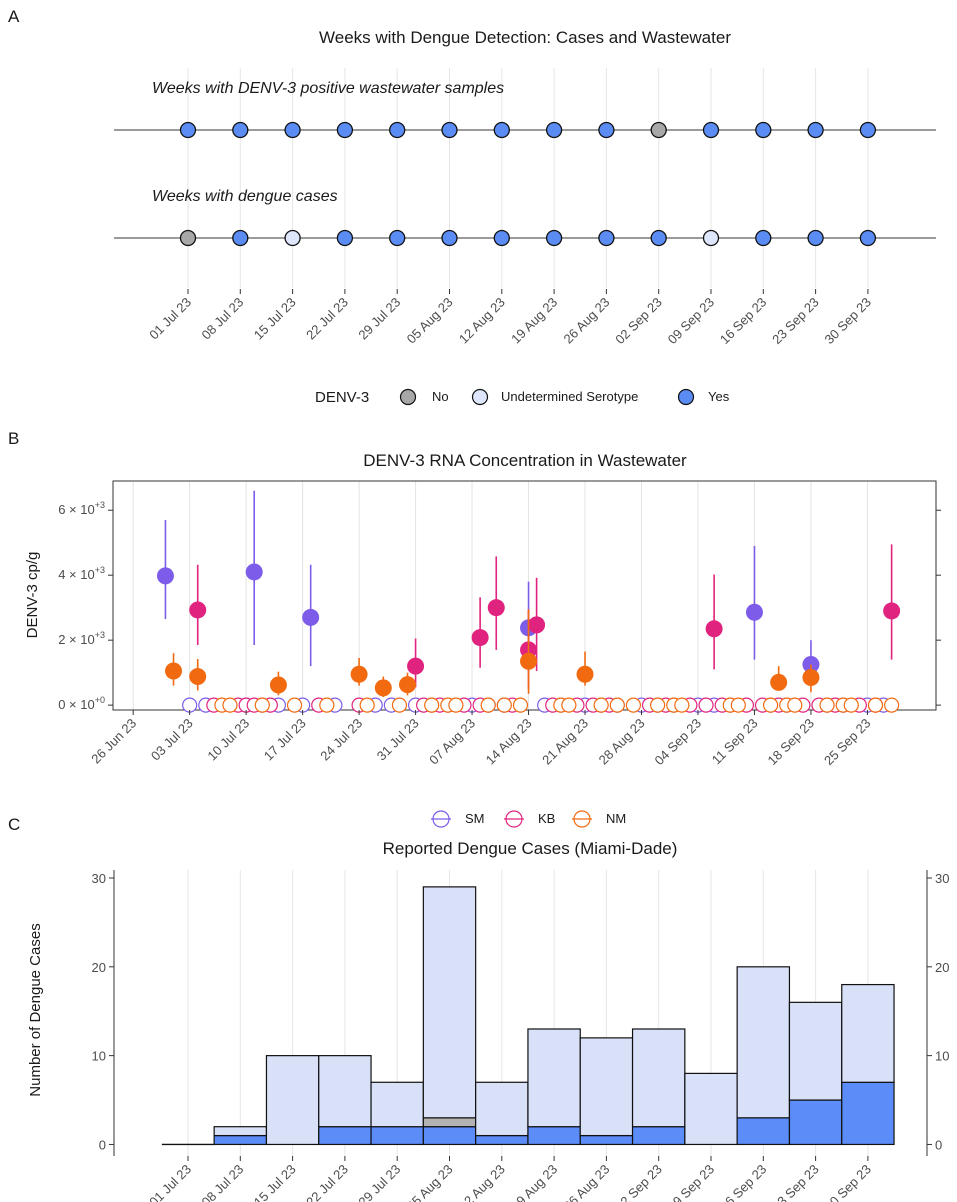  I want to click on panel-b-x-tick-label: 25 Sep 23, so click(847, 742).